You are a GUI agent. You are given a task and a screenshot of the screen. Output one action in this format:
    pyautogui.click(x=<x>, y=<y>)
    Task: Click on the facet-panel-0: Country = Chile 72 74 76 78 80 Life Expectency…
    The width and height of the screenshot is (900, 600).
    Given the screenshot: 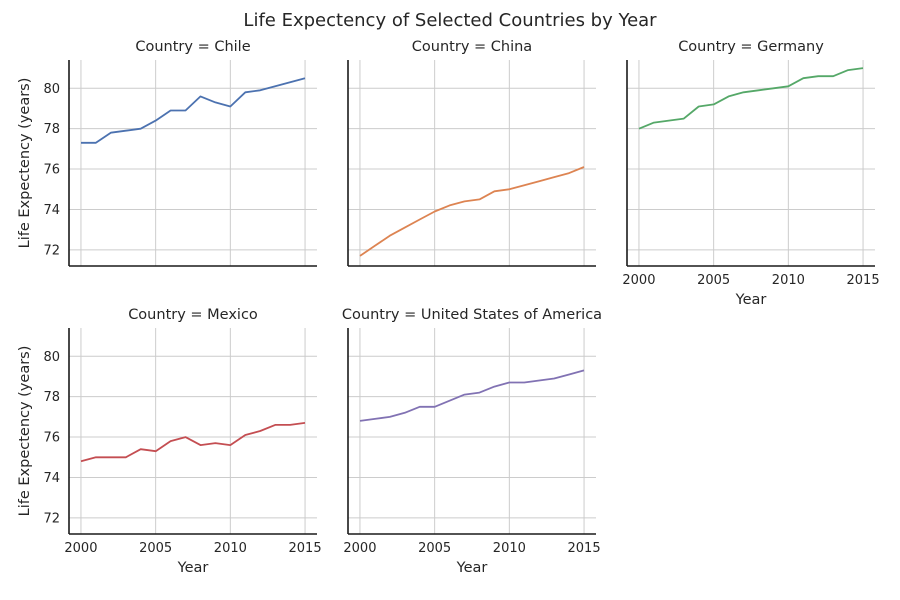 What is the action you would take?
    pyautogui.click(x=167, y=153)
    